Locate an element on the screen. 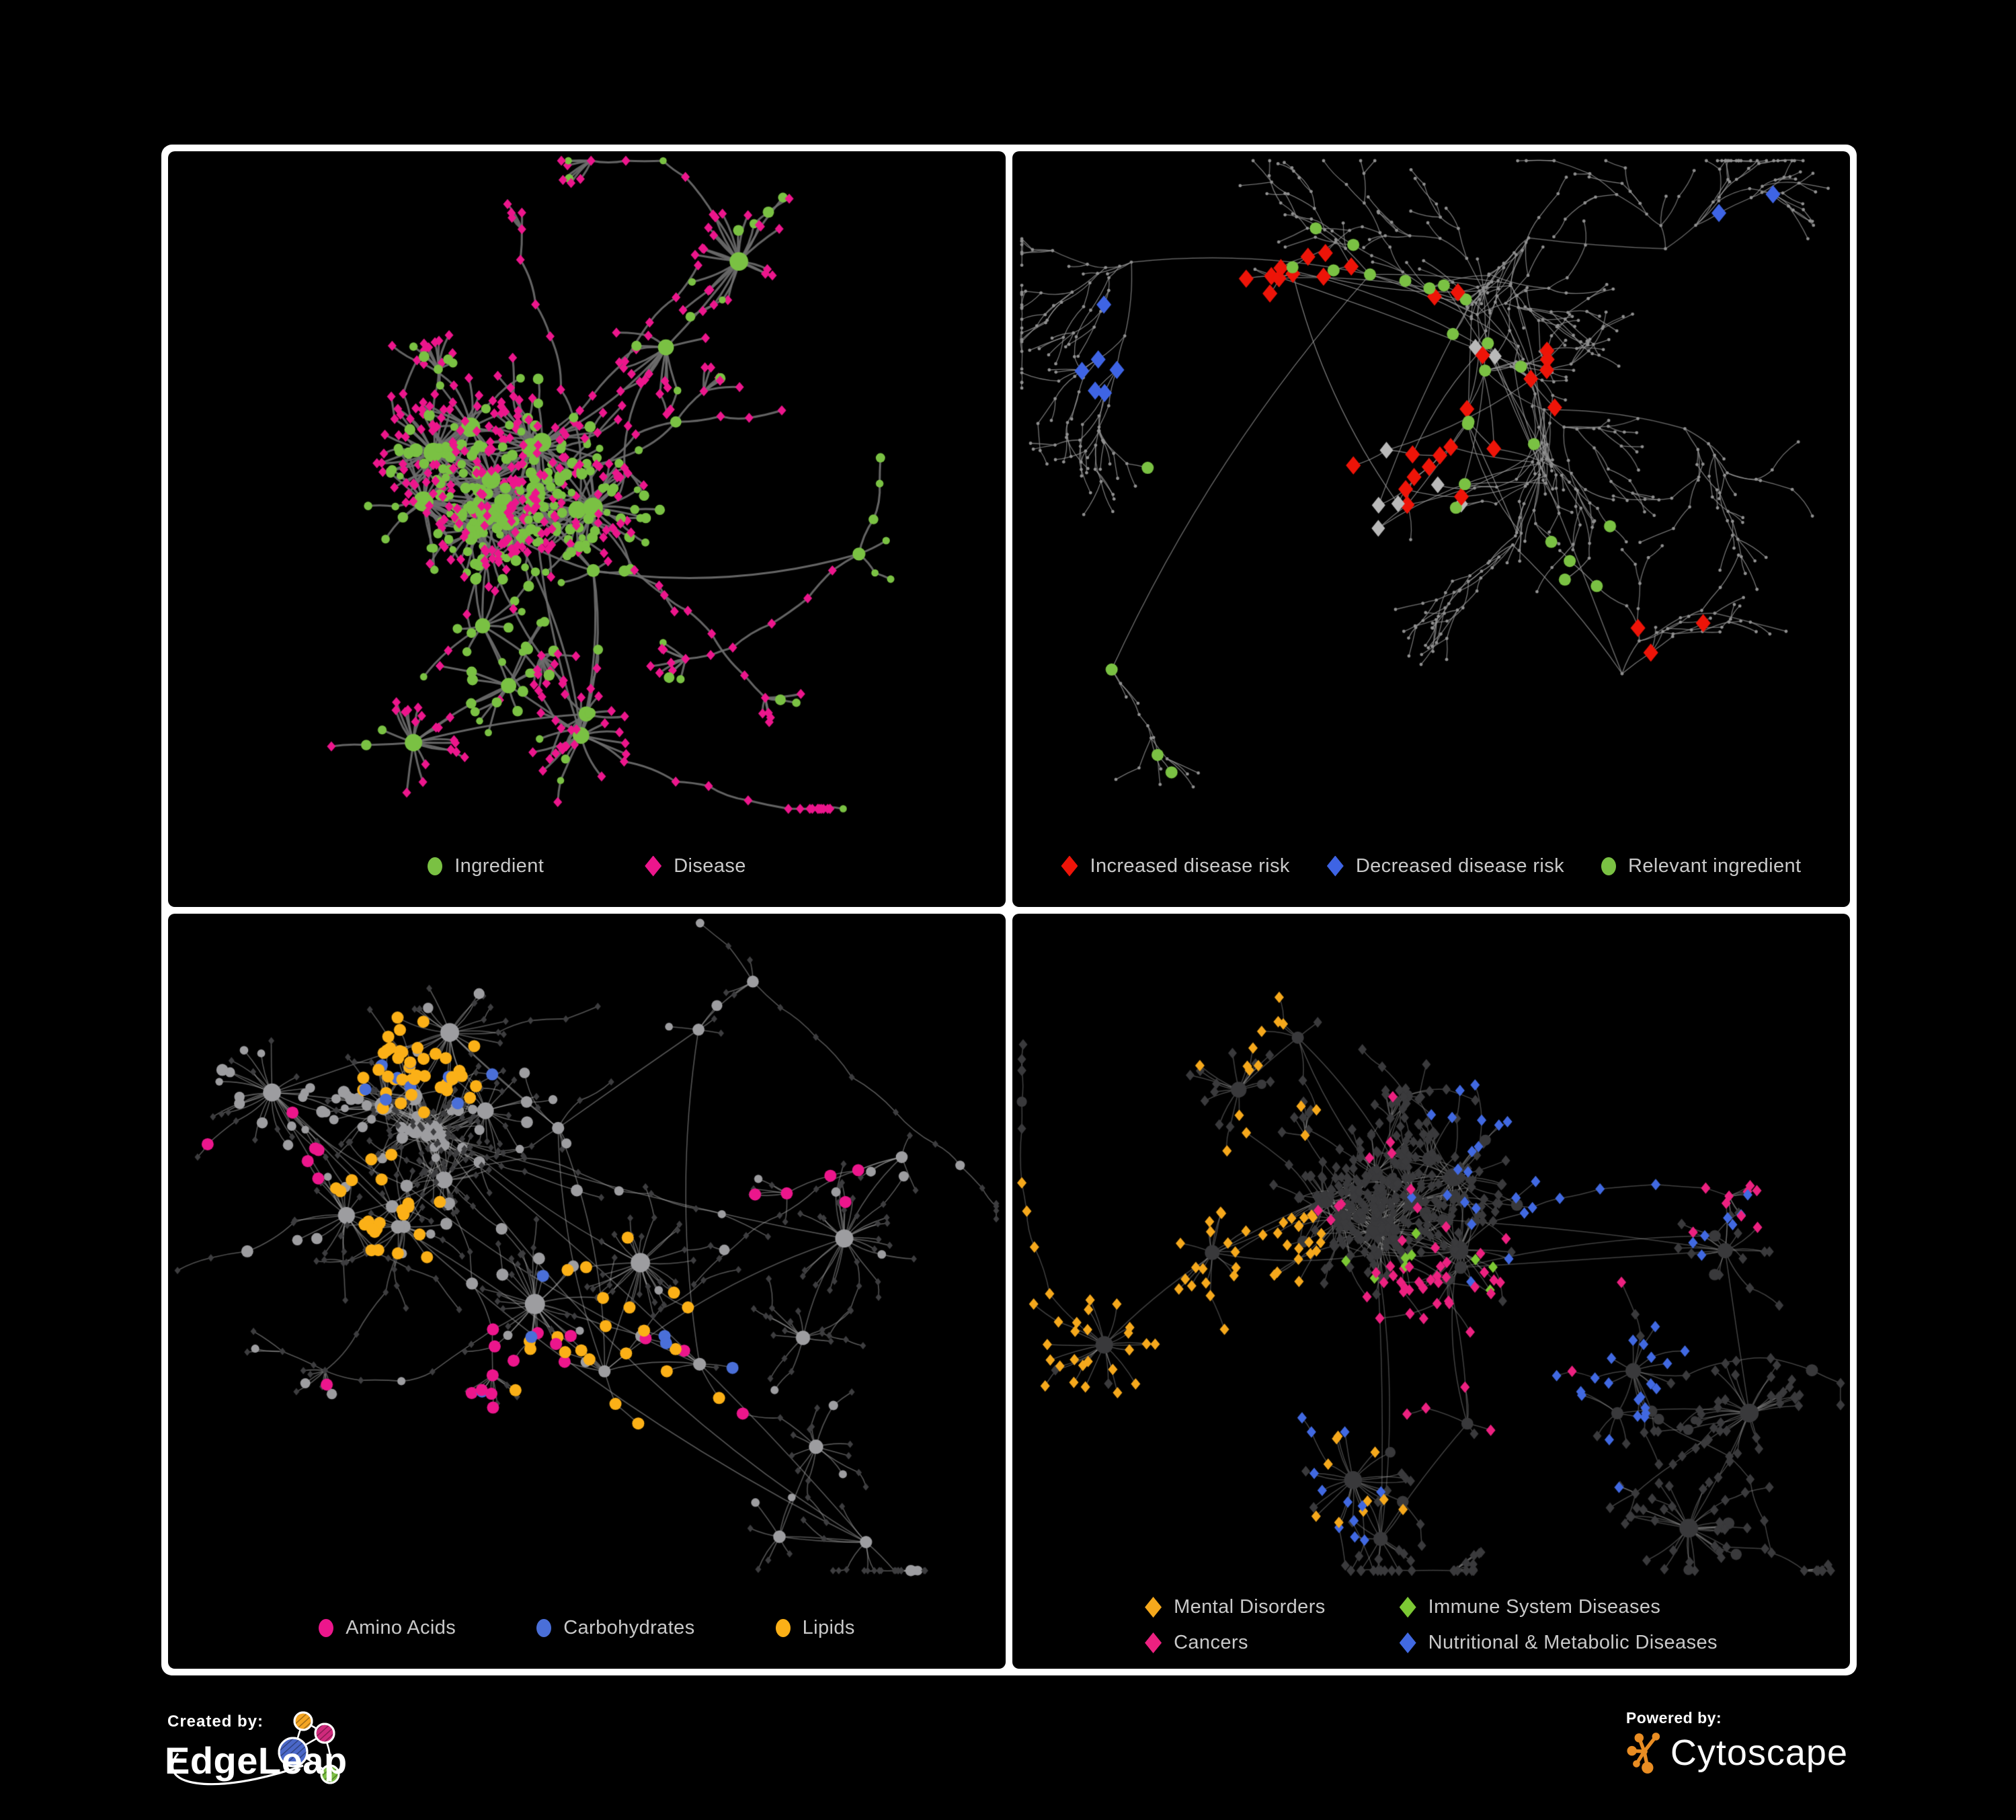 The width and height of the screenshot is (2016, 1820). created-by-label: Created by: is located at coordinates (215, 1721).